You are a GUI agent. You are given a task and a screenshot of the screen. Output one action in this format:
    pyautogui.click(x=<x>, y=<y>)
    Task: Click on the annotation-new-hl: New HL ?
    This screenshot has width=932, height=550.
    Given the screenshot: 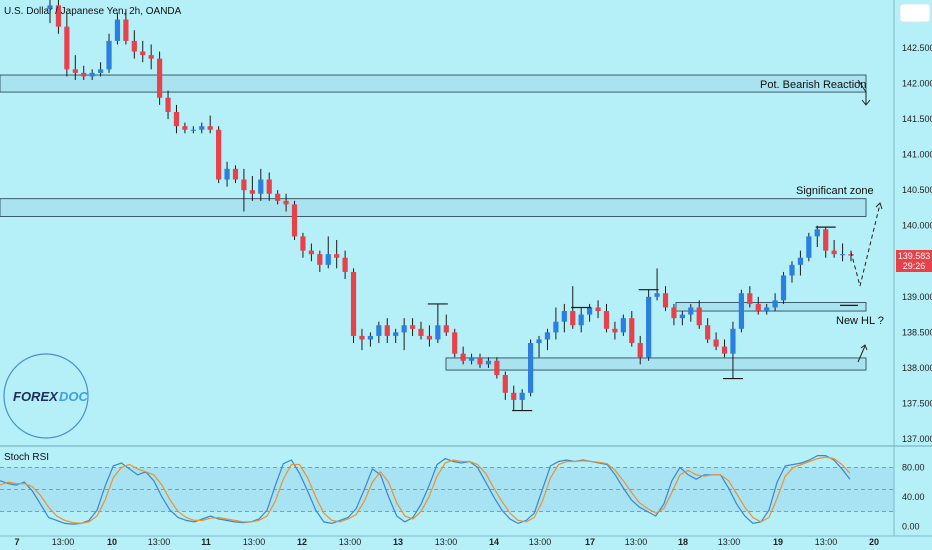 What is the action you would take?
    pyautogui.click(x=860, y=321)
    